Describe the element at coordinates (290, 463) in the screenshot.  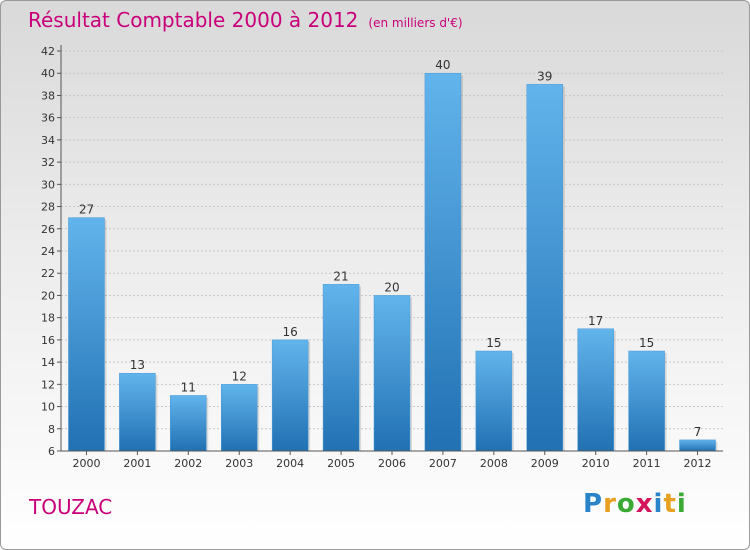
I see `x-tick-label: 2004` at that location.